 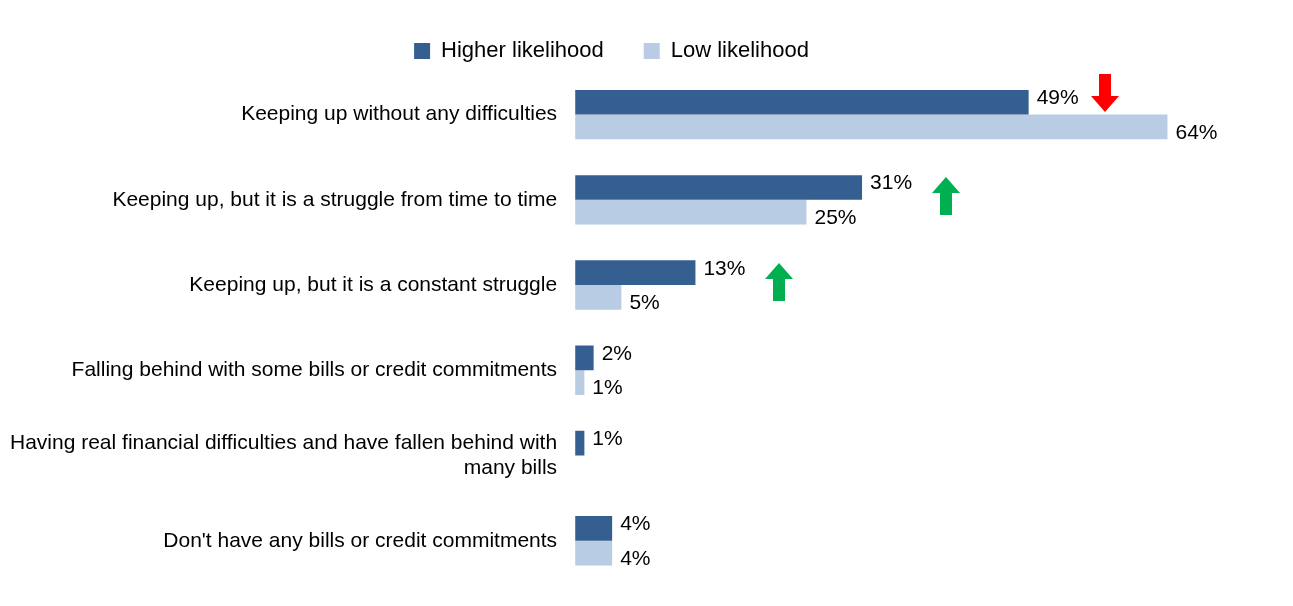 I want to click on data-label: 31%, so click(x=891, y=182).